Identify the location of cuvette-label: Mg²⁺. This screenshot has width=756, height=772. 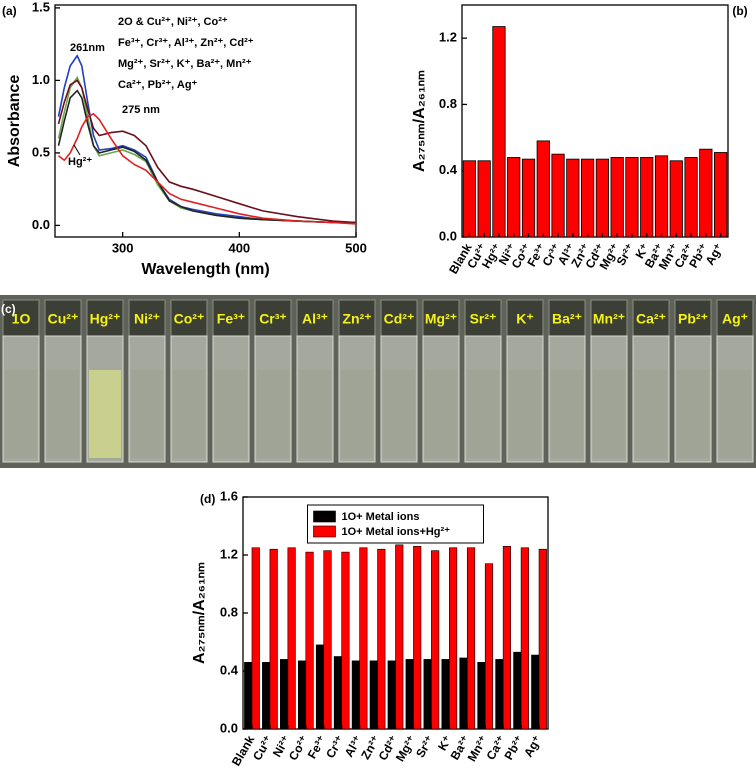
(441, 319).